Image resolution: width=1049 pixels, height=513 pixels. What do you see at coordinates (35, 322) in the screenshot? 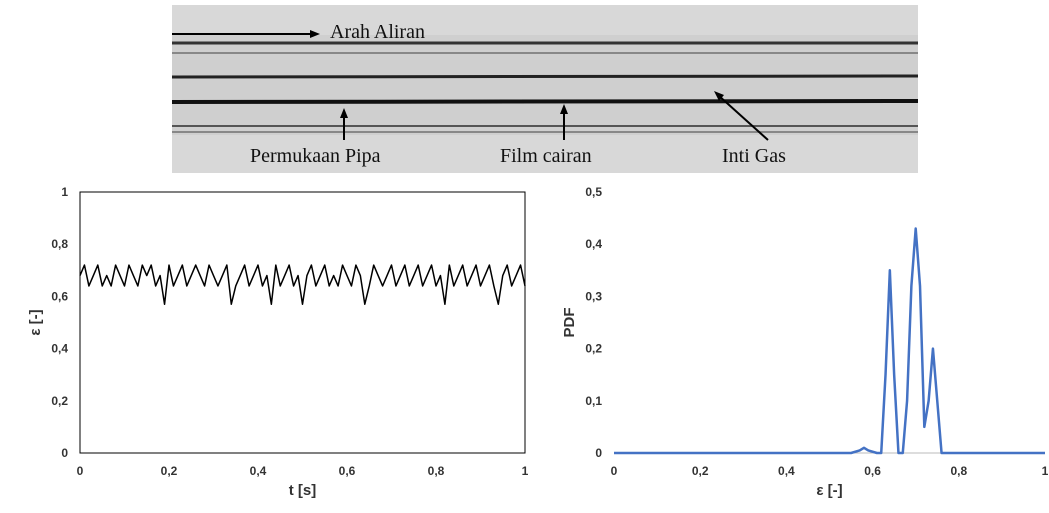
I see `y-axis-label: ε [-]` at bounding box center [35, 322].